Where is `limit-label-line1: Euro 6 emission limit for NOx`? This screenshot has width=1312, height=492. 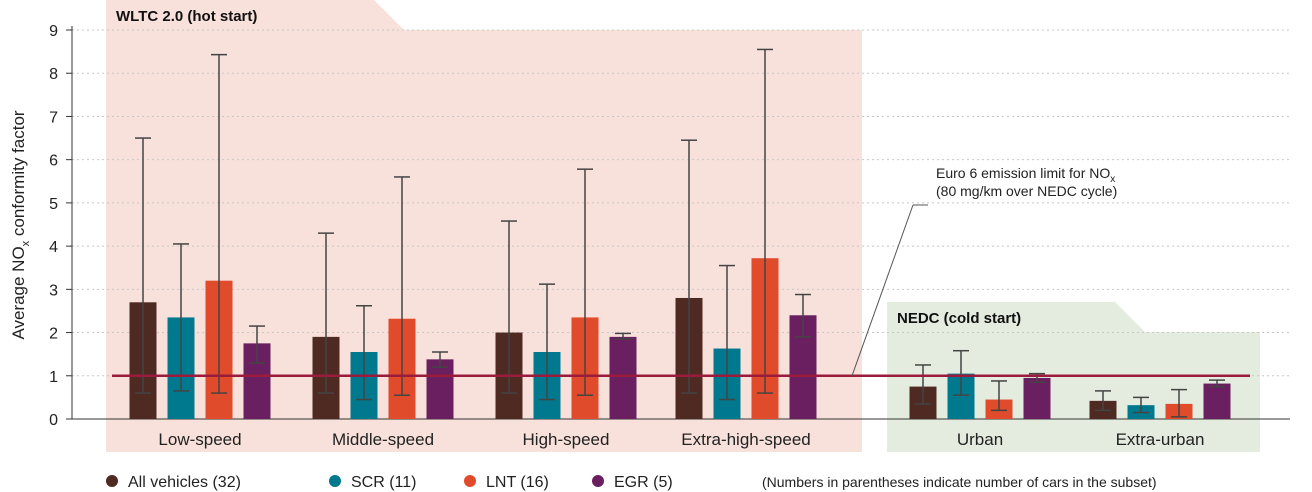
limit-label-line1: Euro 6 emission limit for NOx is located at coordinates (1025, 175).